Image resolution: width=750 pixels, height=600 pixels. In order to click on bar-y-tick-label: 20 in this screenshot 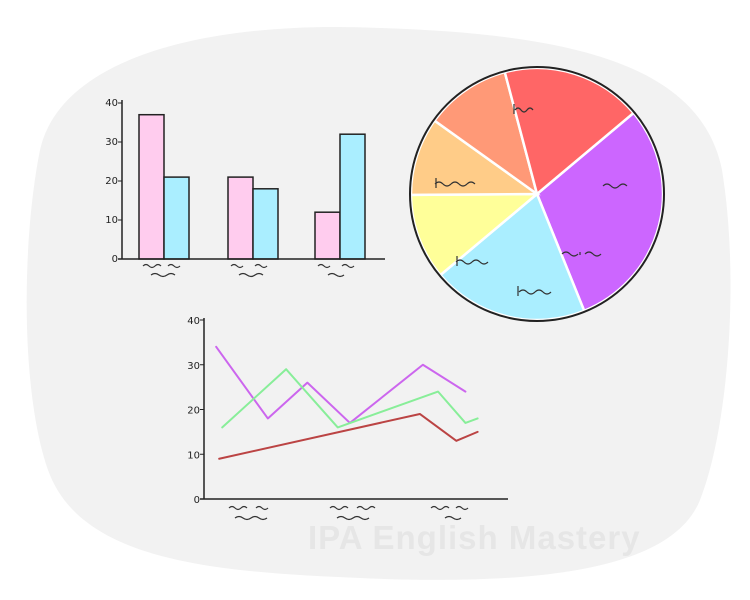, I will do `click(111, 181)`.